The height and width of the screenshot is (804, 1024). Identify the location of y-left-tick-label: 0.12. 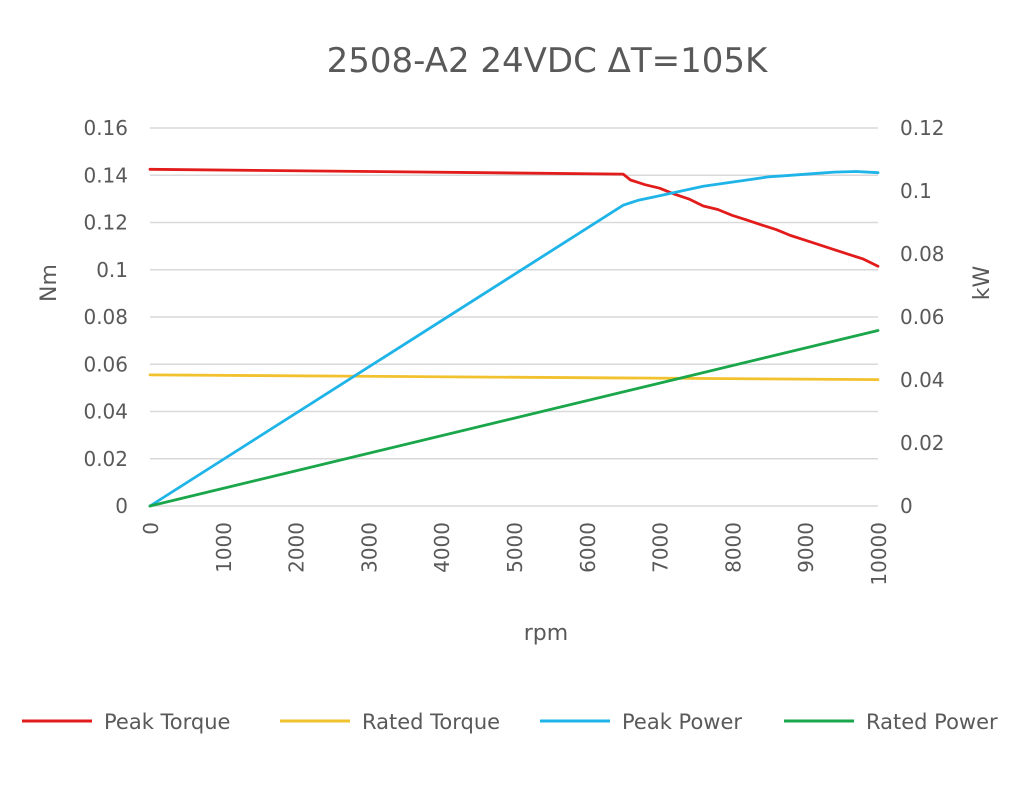
(105, 223).